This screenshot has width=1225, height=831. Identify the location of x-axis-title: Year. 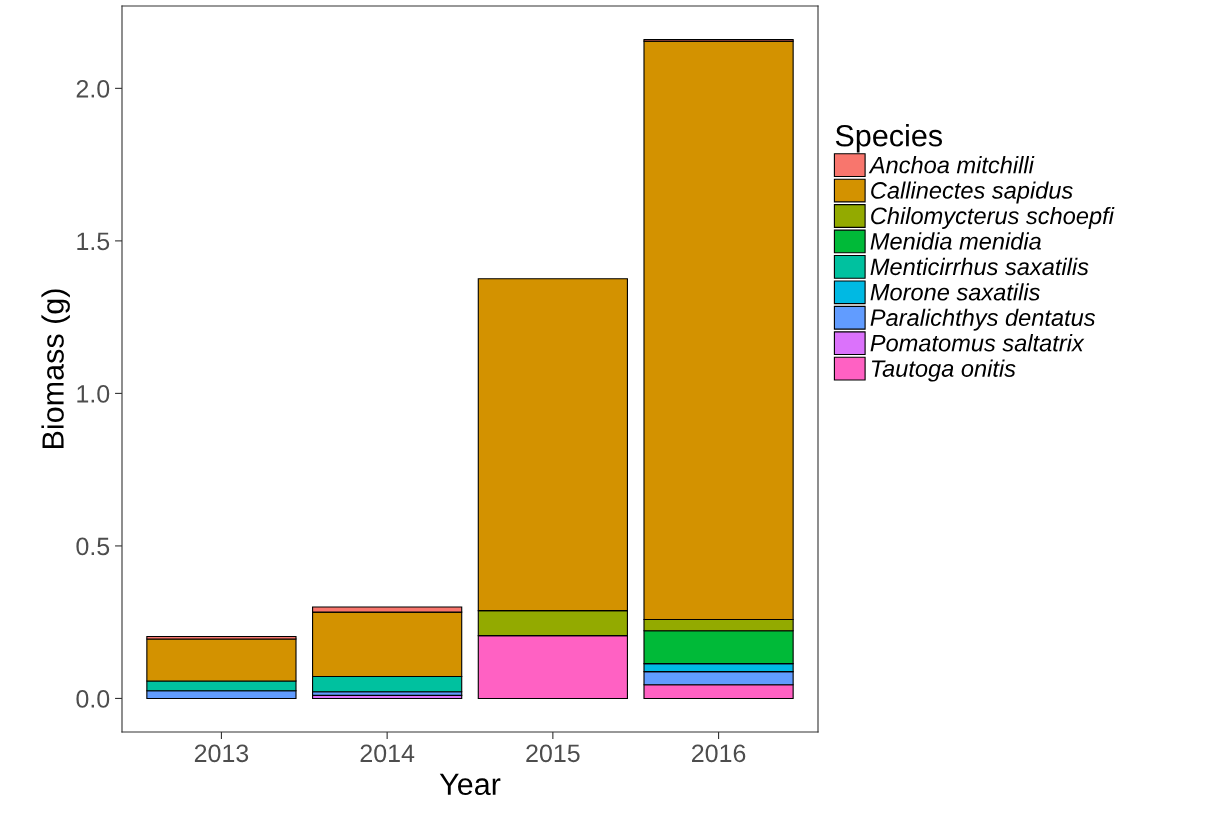
(470, 784).